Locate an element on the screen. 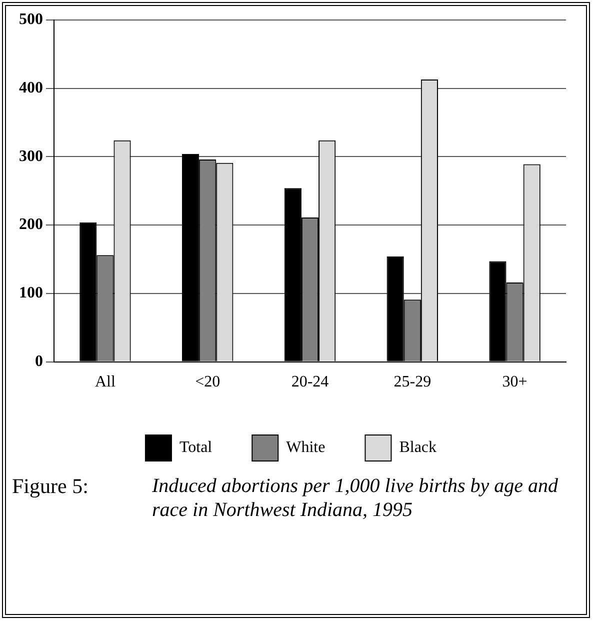 Image resolution: width=594 pixels, height=621 pixels. y-tick-label: 0 is located at coordinates (39, 361).